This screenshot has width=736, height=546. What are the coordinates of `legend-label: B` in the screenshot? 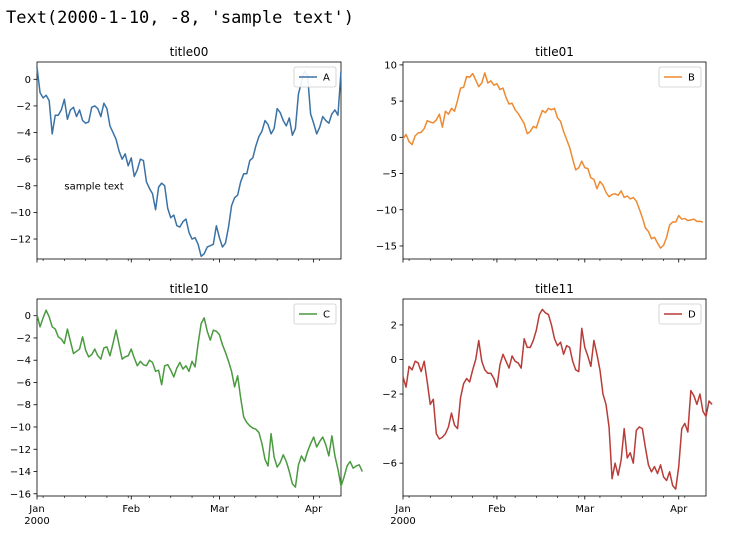 It's located at (691, 78).